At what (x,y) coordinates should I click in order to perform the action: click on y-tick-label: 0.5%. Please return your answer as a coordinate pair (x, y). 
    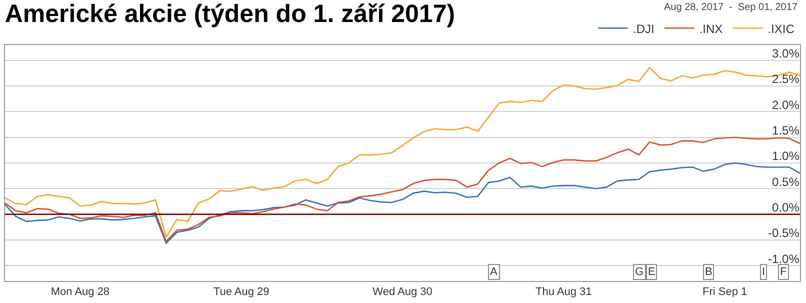
    Looking at the image, I should click on (786, 181).